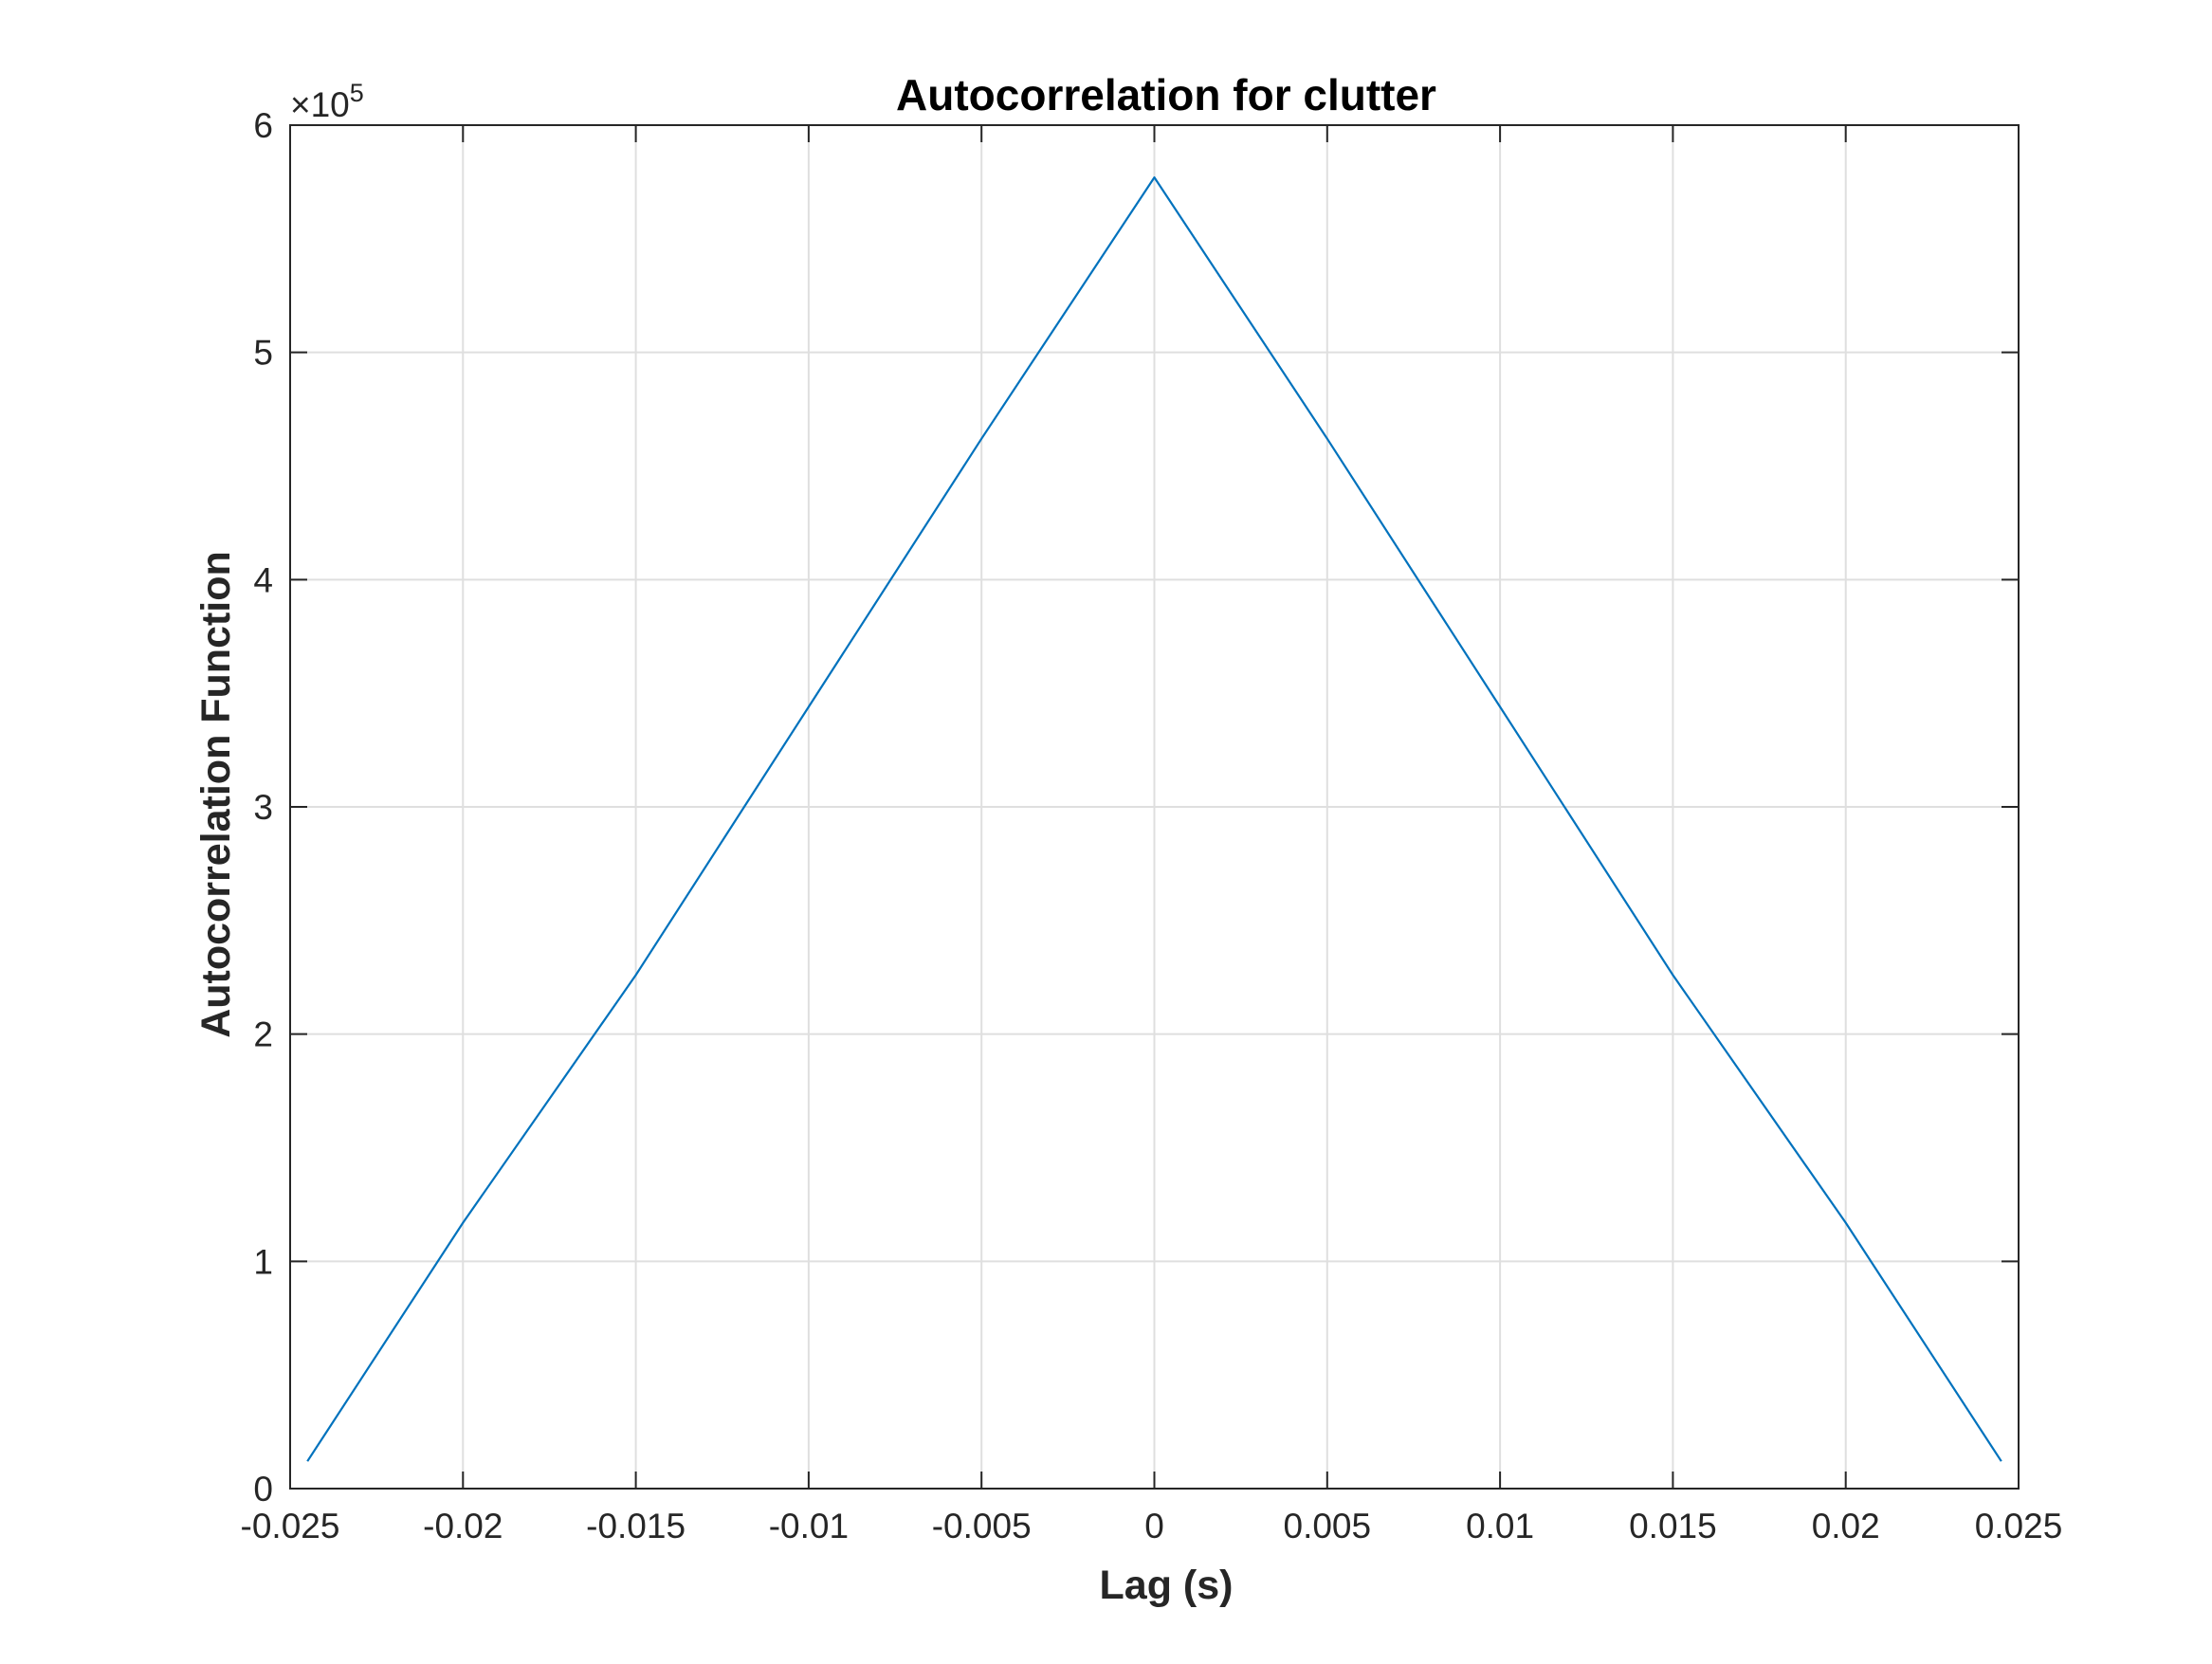 This screenshot has height=1664, width=2212. Describe the element at coordinates (1328, 1526) in the screenshot. I see `x-tick-label: 0.005` at that location.